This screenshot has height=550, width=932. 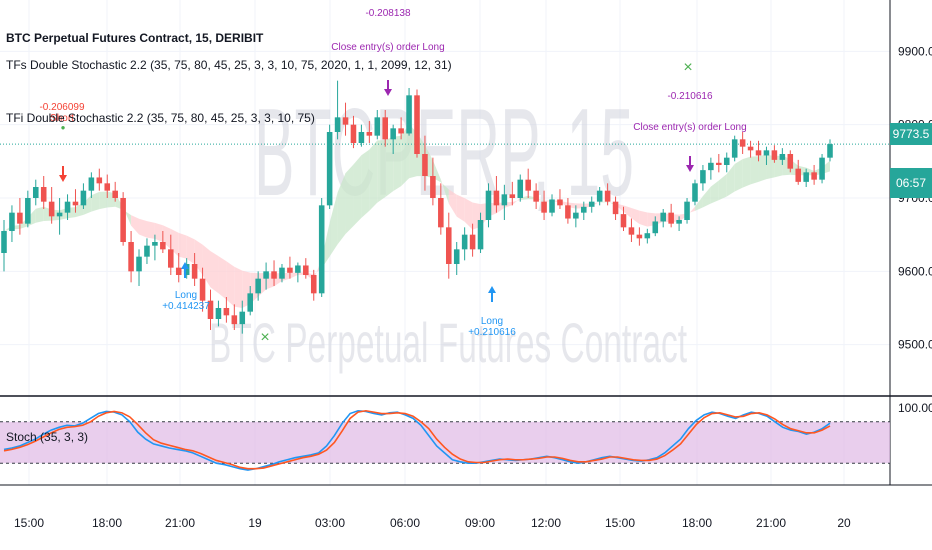 I want to click on trade-label-long: +0.210616, so click(x=492, y=332).